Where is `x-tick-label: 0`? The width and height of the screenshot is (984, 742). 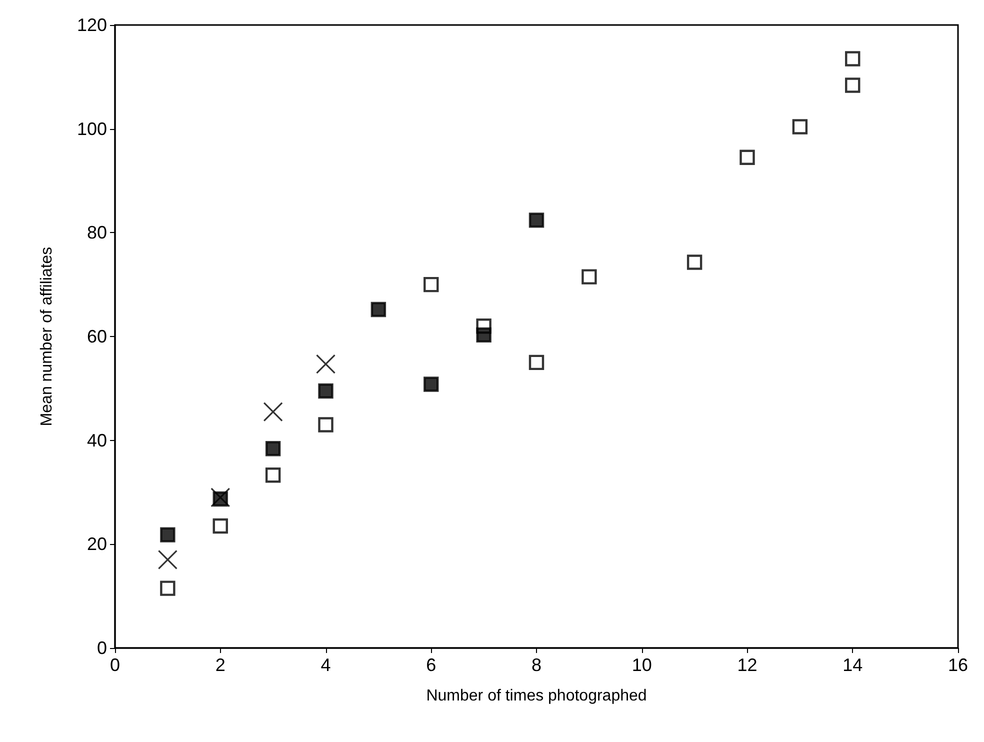 x-tick-label: 0 is located at coordinates (115, 665).